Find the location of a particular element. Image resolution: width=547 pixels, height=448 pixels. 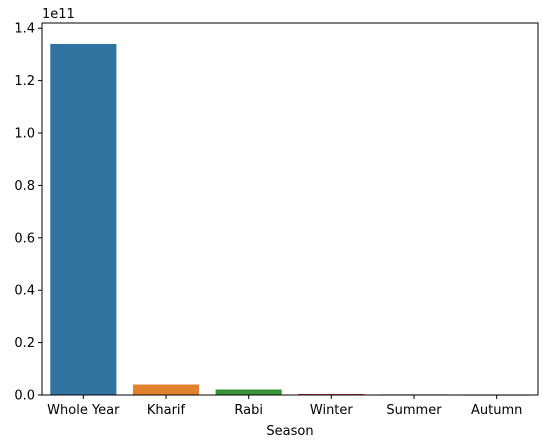

y-tick-label: 0.8 is located at coordinates (24, 186).